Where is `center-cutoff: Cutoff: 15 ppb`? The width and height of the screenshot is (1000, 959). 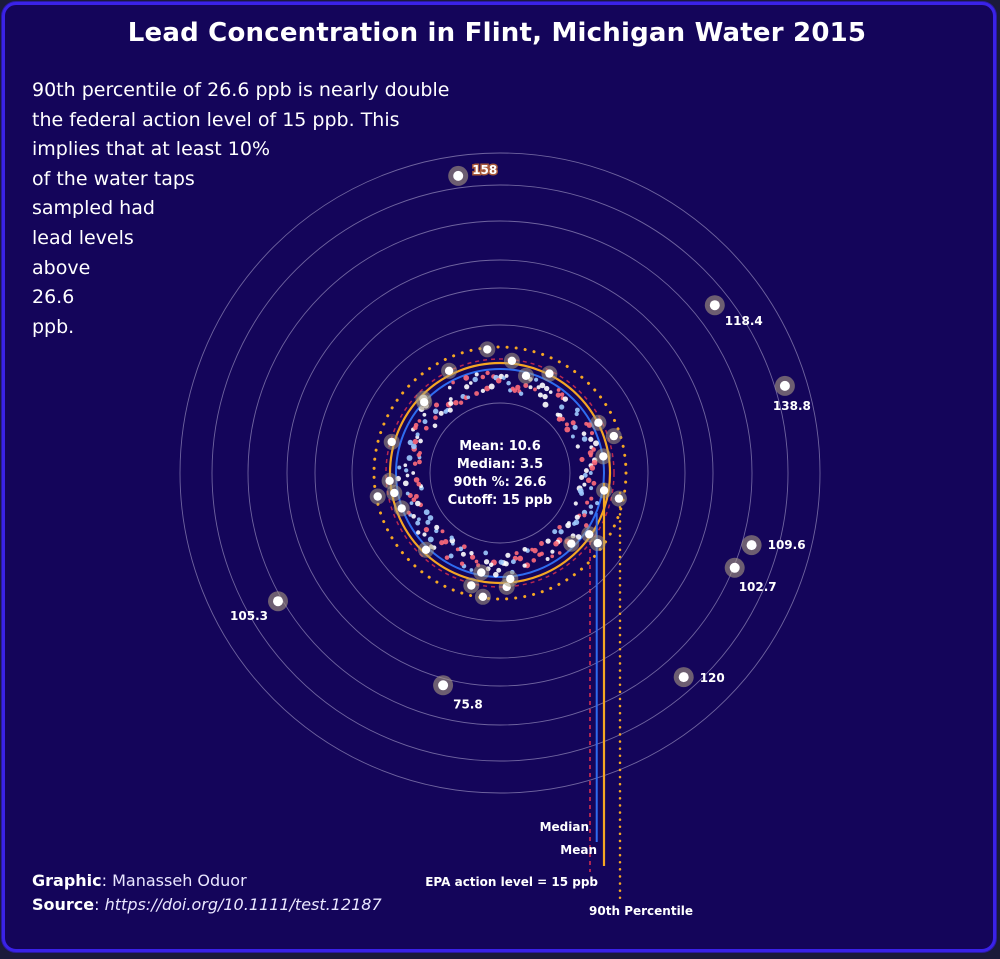 center-cutoff: Cutoff: 15 ppb is located at coordinates (500, 500).